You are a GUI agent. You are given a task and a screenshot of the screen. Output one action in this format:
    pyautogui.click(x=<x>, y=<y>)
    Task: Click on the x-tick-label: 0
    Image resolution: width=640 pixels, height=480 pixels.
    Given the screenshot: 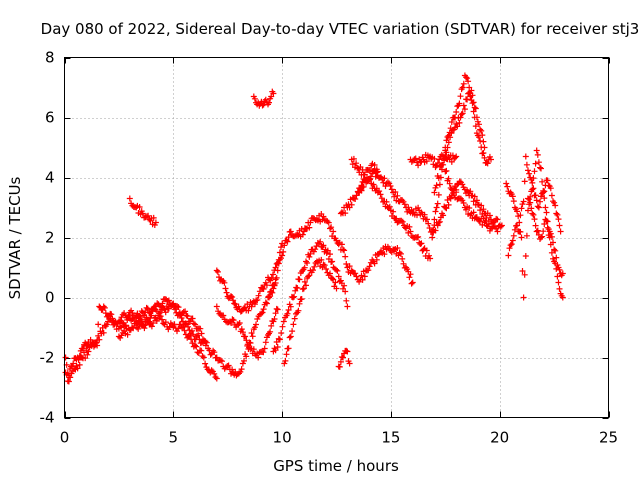 What is the action you would take?
    pyautogui.click(x=65, y=438)
    